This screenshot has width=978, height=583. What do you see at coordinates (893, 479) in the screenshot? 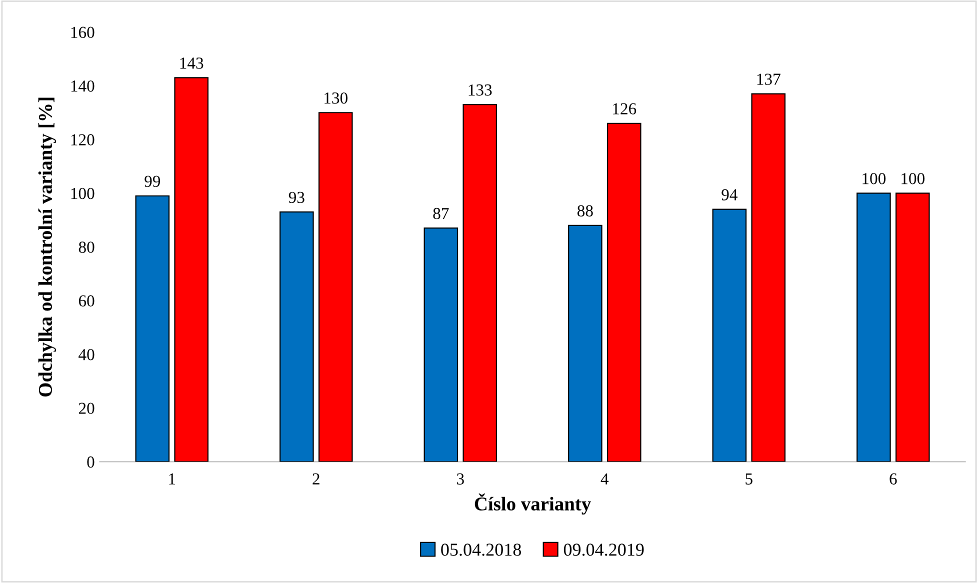
I see `x-tick-label: 6` at bounding box center [893, 479].